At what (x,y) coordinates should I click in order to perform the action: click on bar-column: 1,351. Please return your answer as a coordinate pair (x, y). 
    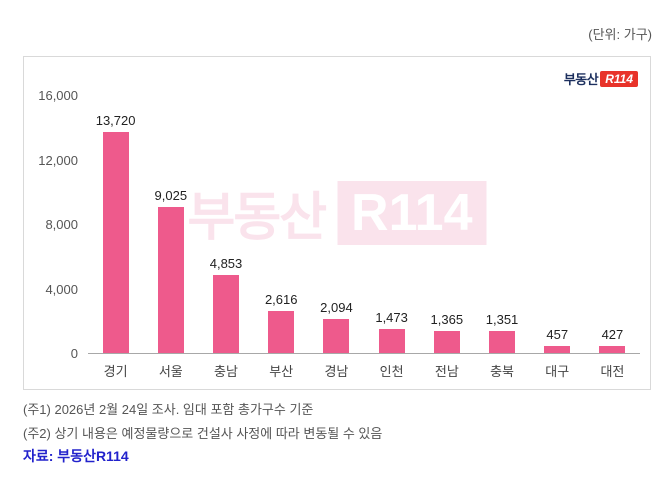
    Looking at the image, I should click on (501, 332).